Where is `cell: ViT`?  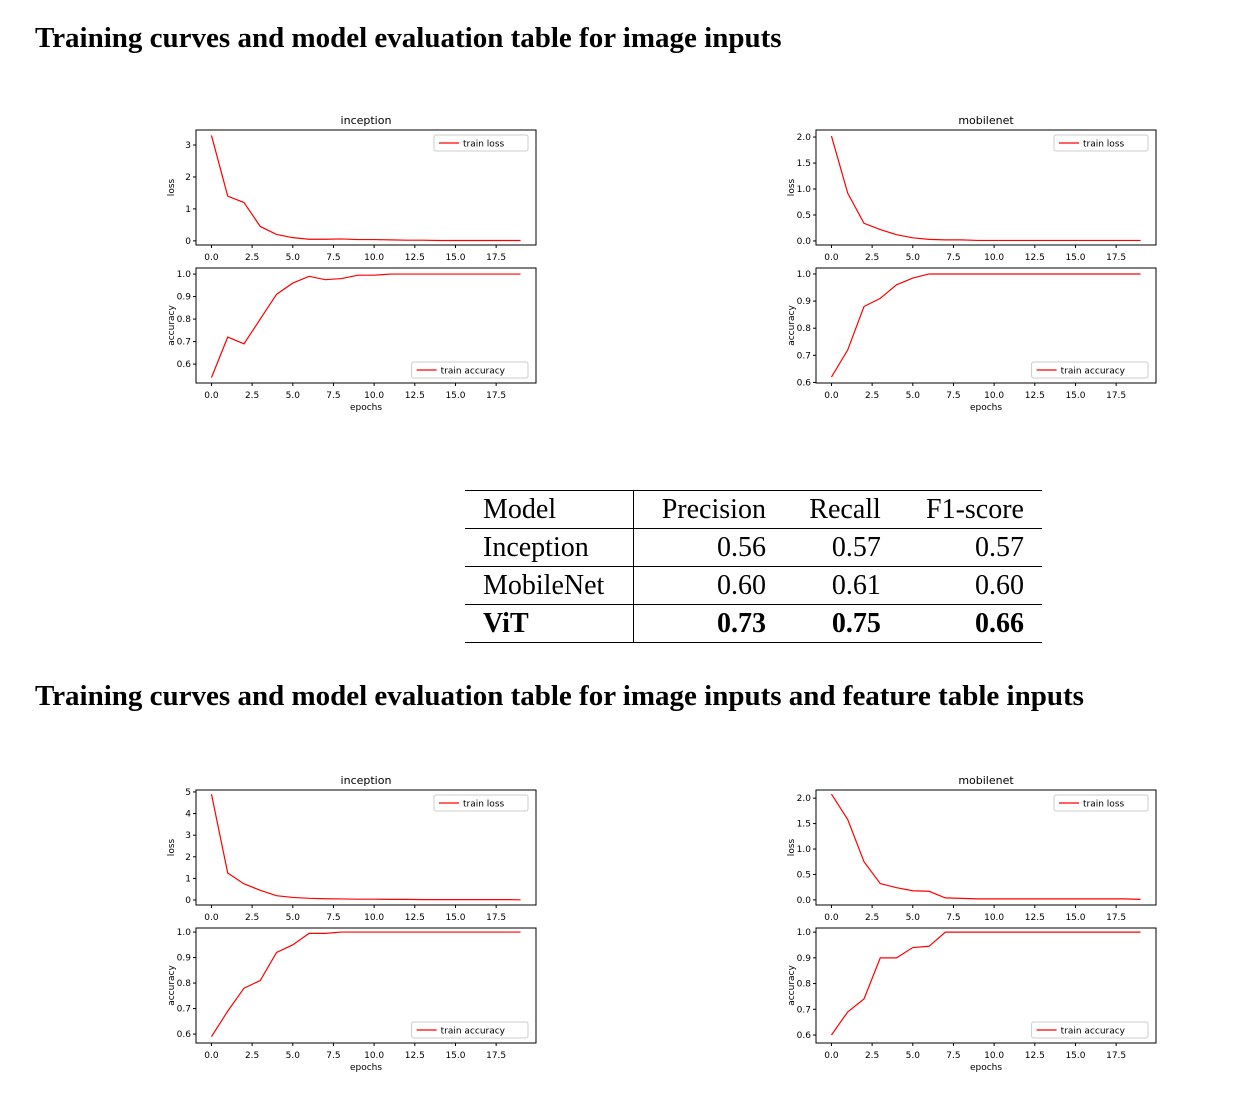 cell: ViT is located at coordinates (550, 623).